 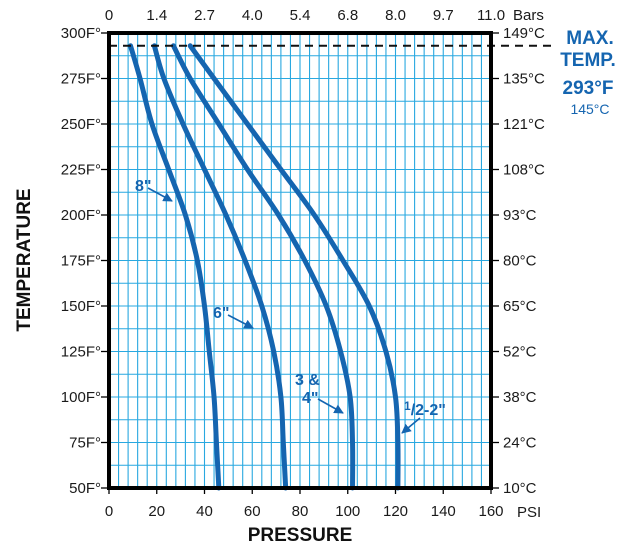 What do you see at coordinates (524, 33) in the screenshot?
I see `y-right-tick-label: 149°C` at bounding box center [524, 33].